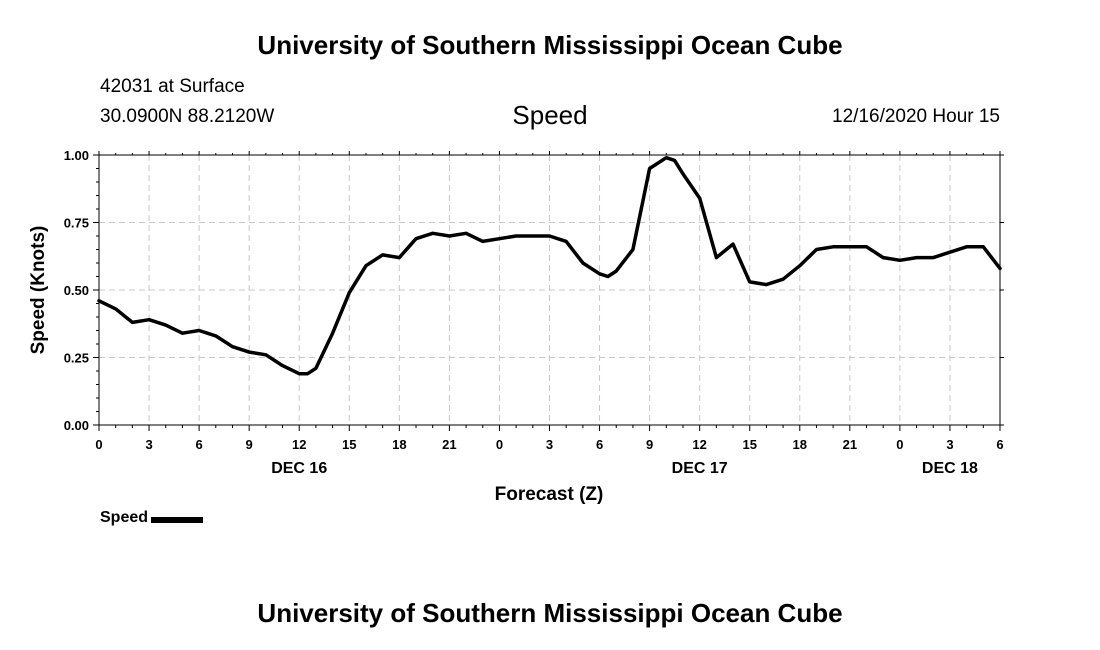 The height and width of the screenshot is (650, 1100). I want to click on y-tick-label: 1.00, so click(76, 155).